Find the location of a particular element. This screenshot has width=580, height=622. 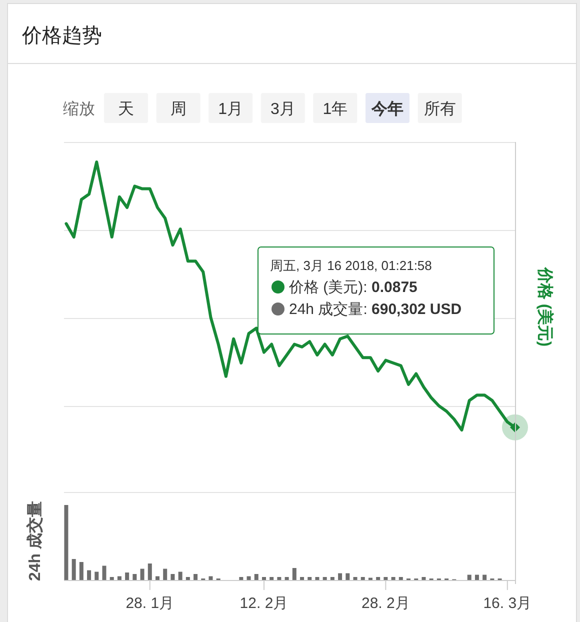

x-tick-label: 12. 2月 is located at coordinates (264, 603).